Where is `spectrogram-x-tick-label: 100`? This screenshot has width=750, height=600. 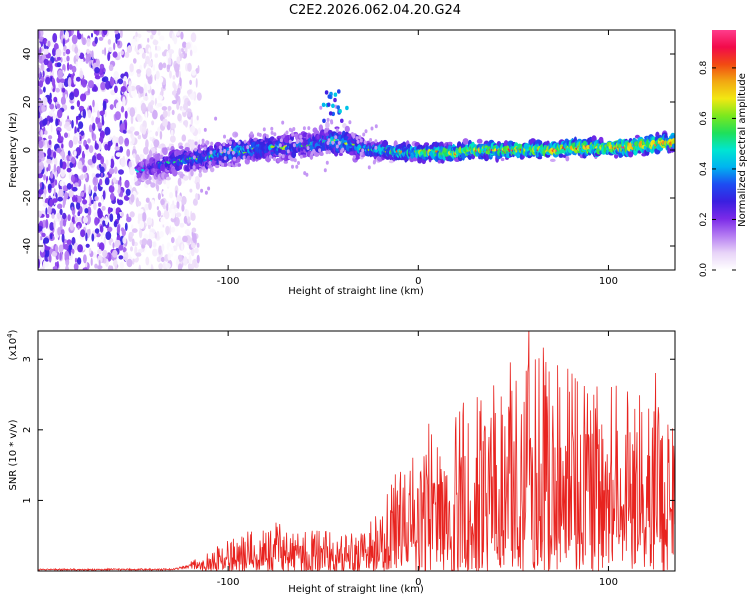 spectrogram-x-tick-label: 100 is located at coordinates (608, 281).